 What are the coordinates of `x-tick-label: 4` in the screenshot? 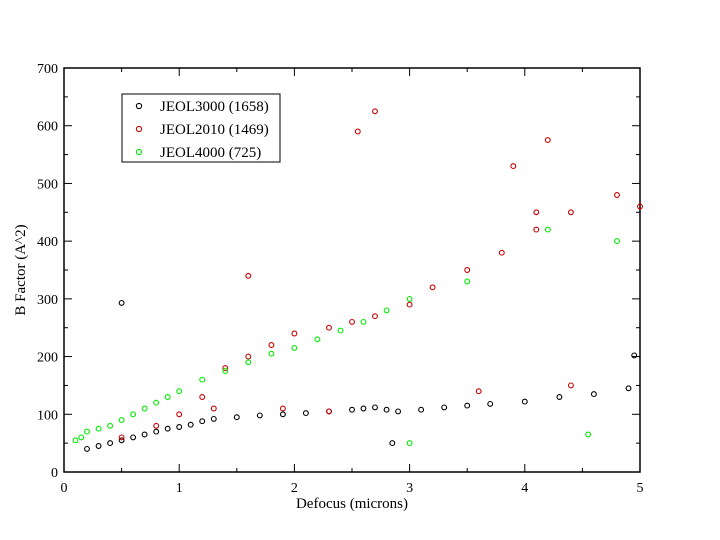 It's located at (524, 488).